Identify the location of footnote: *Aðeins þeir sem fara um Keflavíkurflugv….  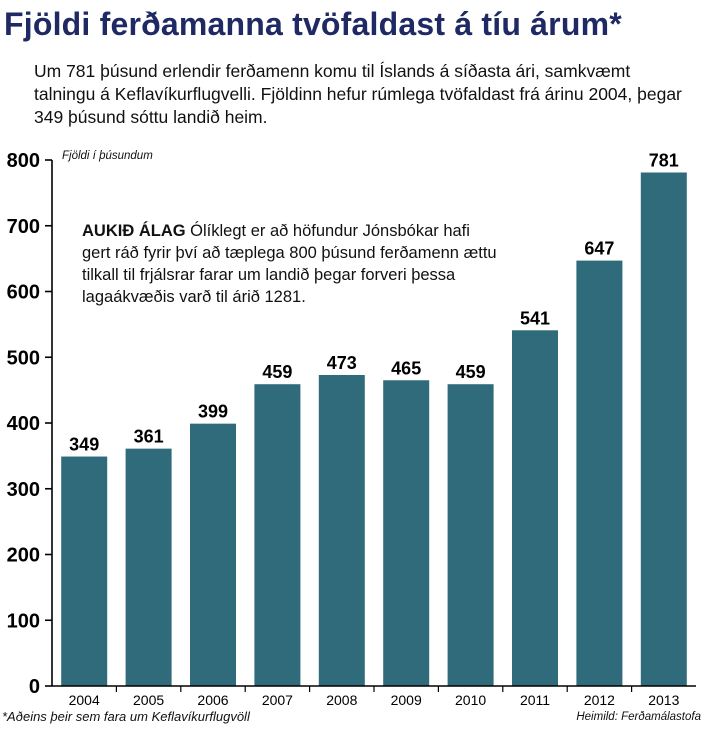
(126, 716).